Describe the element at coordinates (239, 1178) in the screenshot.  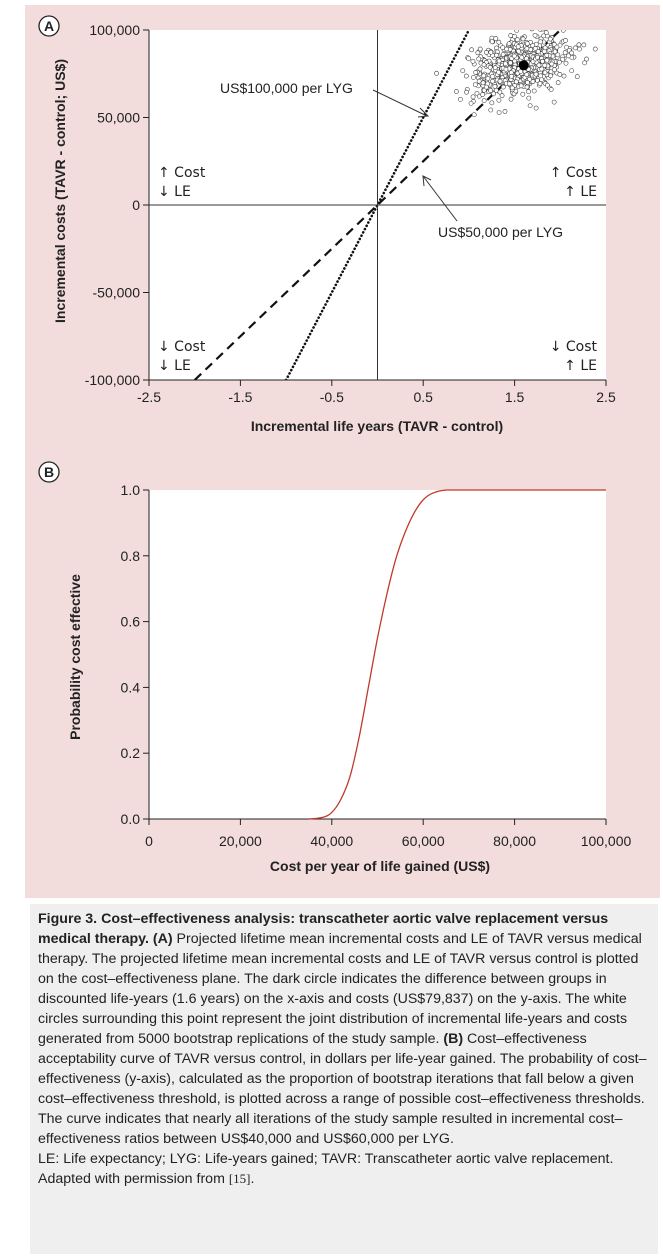
I see `caption-source-ref: [15]` at that location.